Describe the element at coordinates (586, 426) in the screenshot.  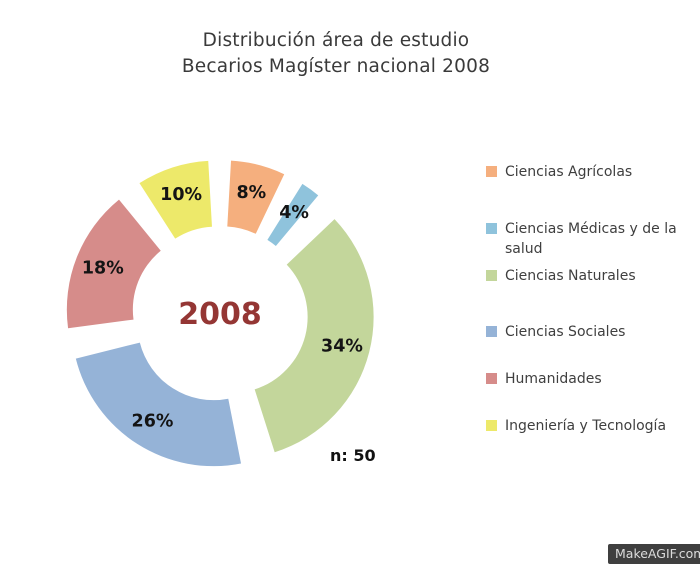
I see `legend-label: Ingeniería y Tecnología` at that location.